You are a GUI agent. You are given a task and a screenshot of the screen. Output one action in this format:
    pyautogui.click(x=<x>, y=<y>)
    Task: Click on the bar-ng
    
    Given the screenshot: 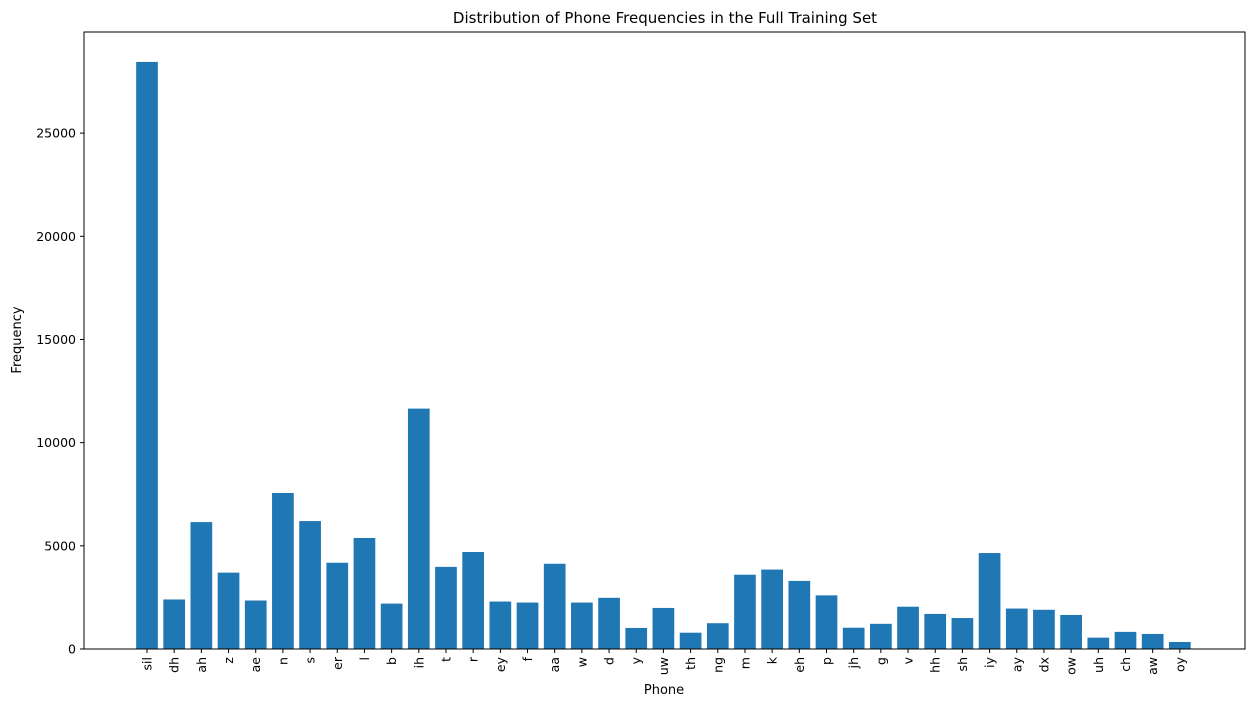 What is the action you would take?
    pyautogui.click(x=717, y=636)
    